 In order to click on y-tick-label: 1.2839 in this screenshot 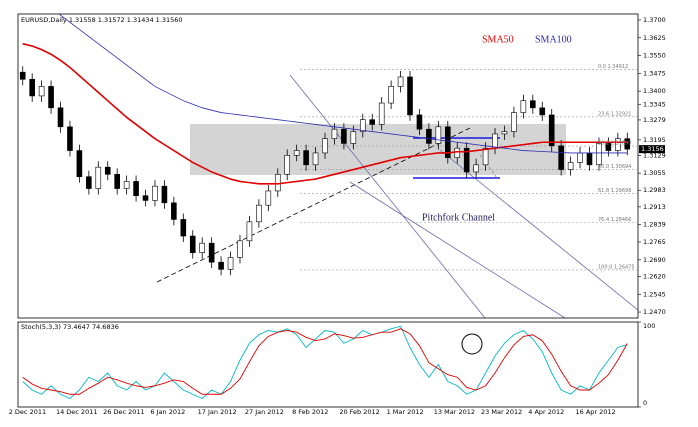, I will do `click(654, 224)`.